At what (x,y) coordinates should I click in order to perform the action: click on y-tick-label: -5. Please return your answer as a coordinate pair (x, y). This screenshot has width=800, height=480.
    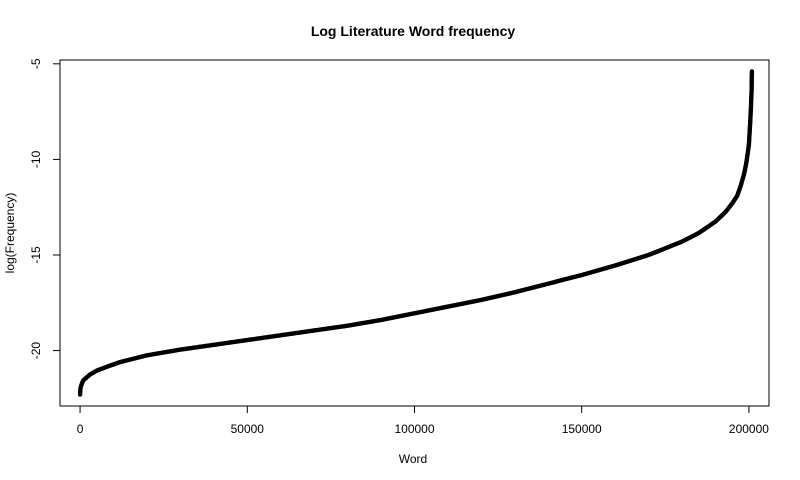
    Looking at the image, I should click on (36, 63).